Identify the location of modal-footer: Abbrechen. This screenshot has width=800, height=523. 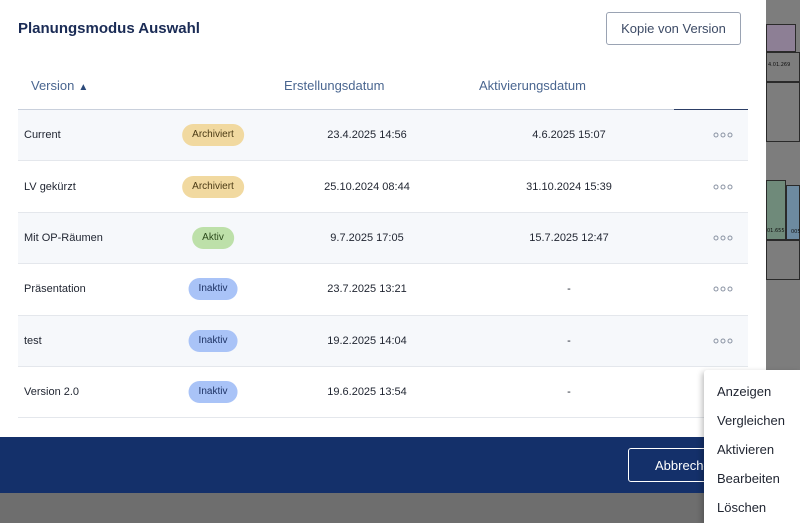
(383, 465).